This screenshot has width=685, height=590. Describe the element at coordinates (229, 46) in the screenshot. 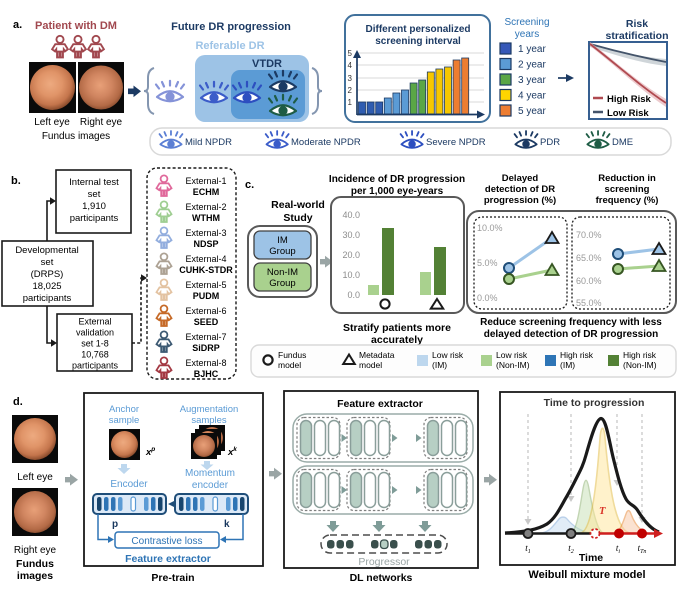

I see `svg-text: Referable DR` at that location.